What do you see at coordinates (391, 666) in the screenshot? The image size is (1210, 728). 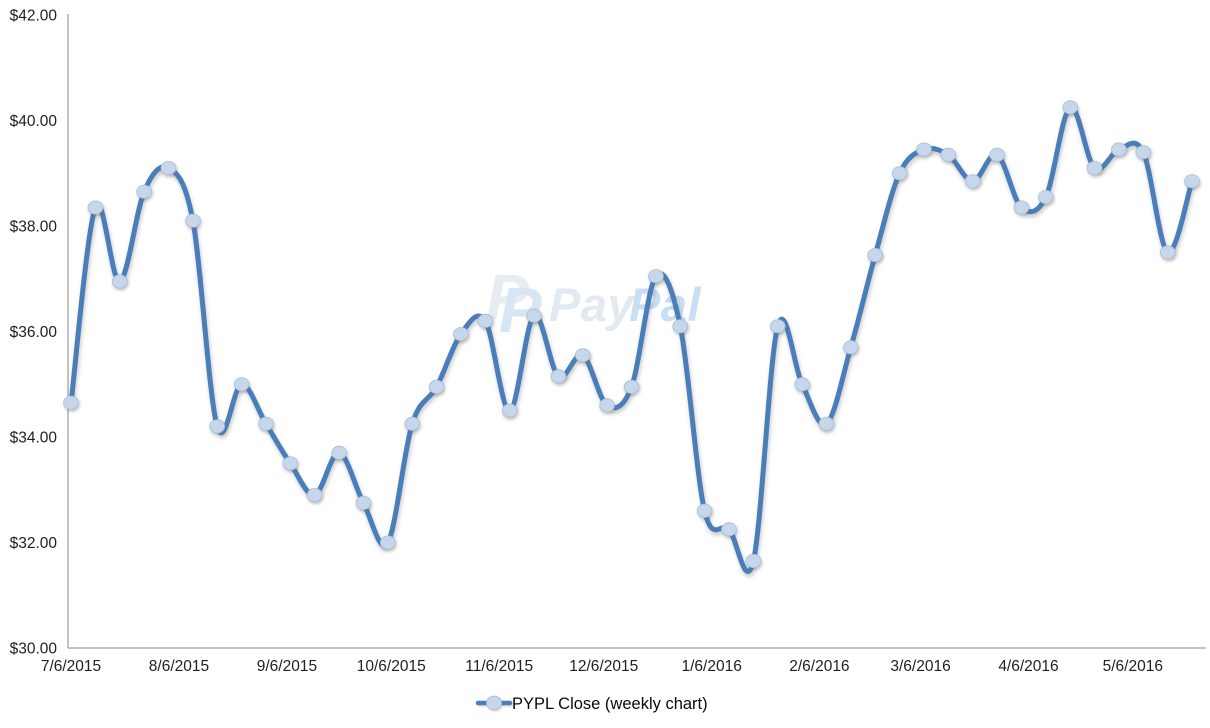 I see `x-axis-tick-label: 10/6/2015` at bounding box center [391, 666].